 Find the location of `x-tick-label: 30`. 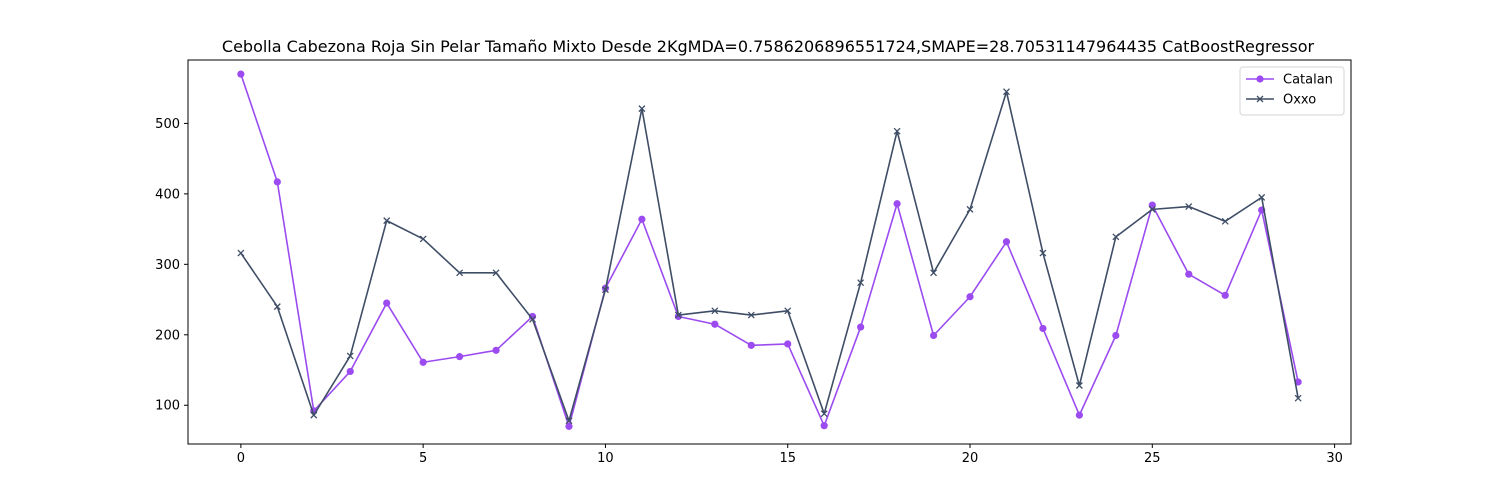

x-tick-label: 30 is located at coordinates (1334, 458).